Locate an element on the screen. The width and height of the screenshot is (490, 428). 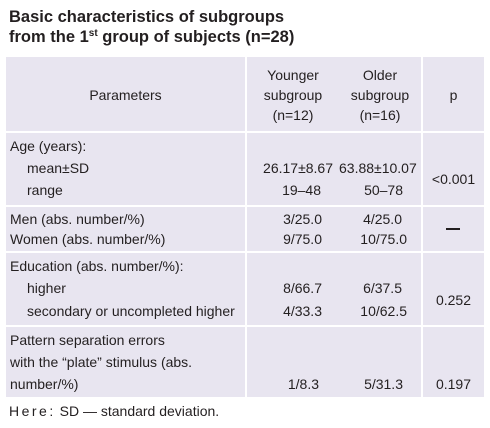
pattern-label-line-1: Pattern separation errors is located at coordinates (87, 340).